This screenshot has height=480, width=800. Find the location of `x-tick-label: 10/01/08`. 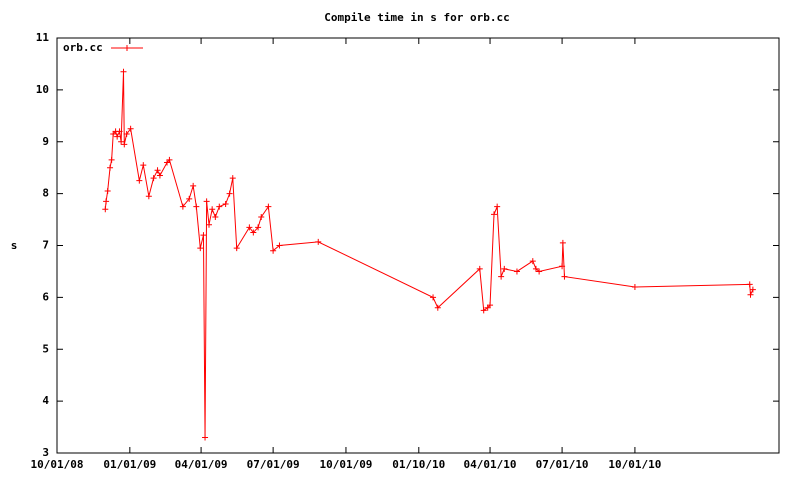

x-tick-label: 10/01/08 is located at coordinates (57, 464).